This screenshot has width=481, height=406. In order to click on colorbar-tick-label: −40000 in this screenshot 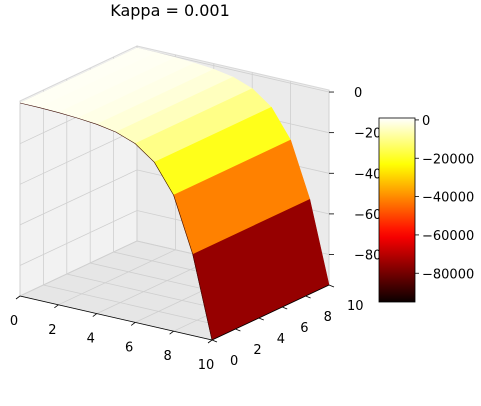, I will do `click(448, 198)`.